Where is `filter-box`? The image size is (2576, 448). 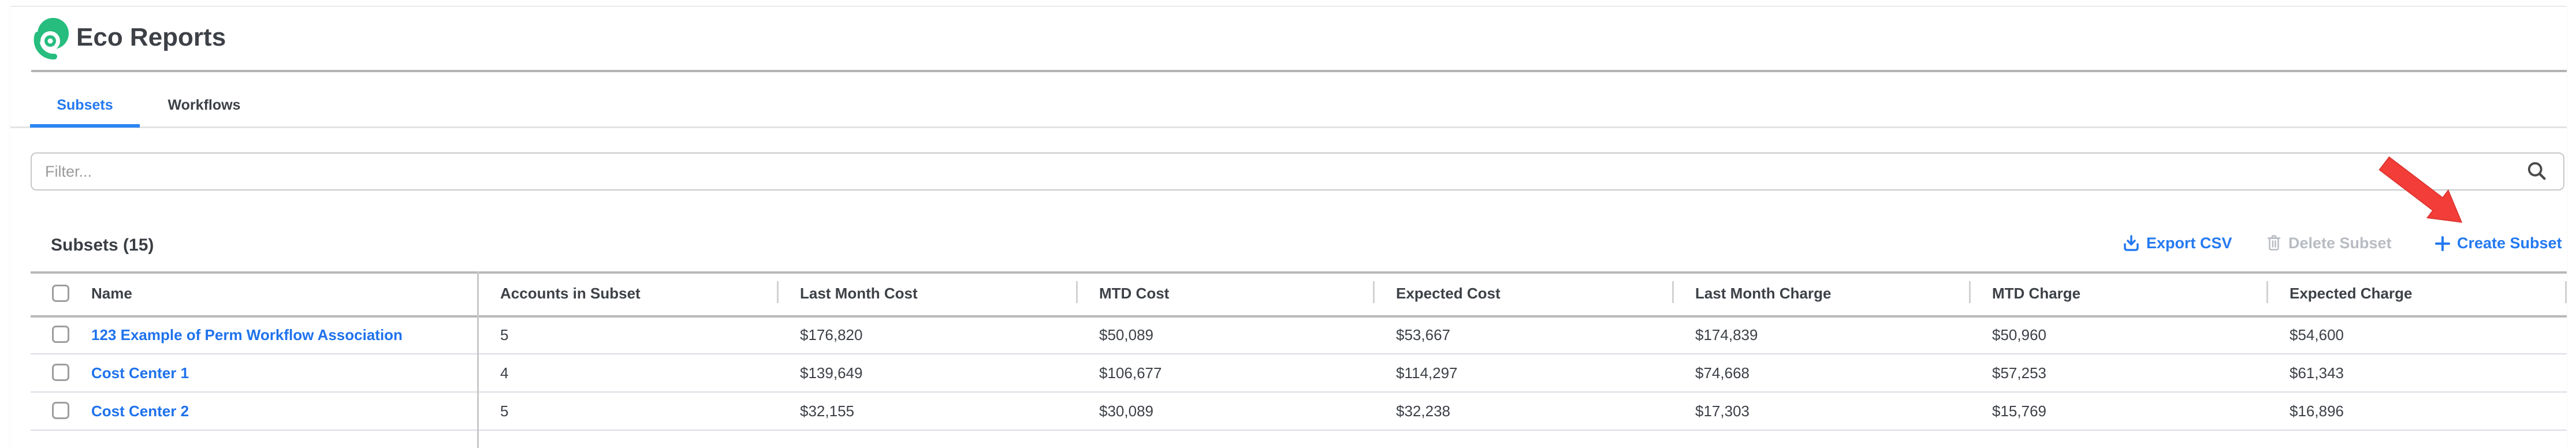 filter-box is located at coordinates (1298, 171).